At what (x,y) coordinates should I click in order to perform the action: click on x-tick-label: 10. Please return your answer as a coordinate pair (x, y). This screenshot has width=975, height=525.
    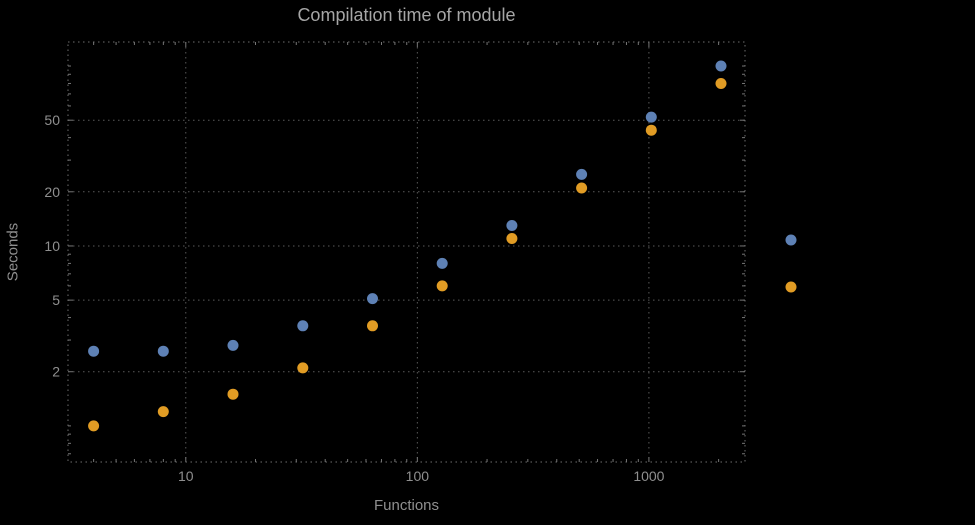
    Looking at the image, I should click on (186, 476).